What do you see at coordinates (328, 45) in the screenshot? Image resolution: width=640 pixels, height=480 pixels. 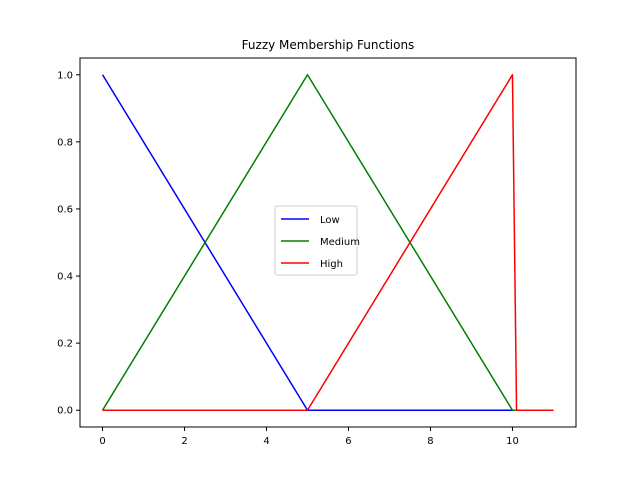 I see `chart-title: Fuzzy Membership Functions` at bounding box center [328, 45].